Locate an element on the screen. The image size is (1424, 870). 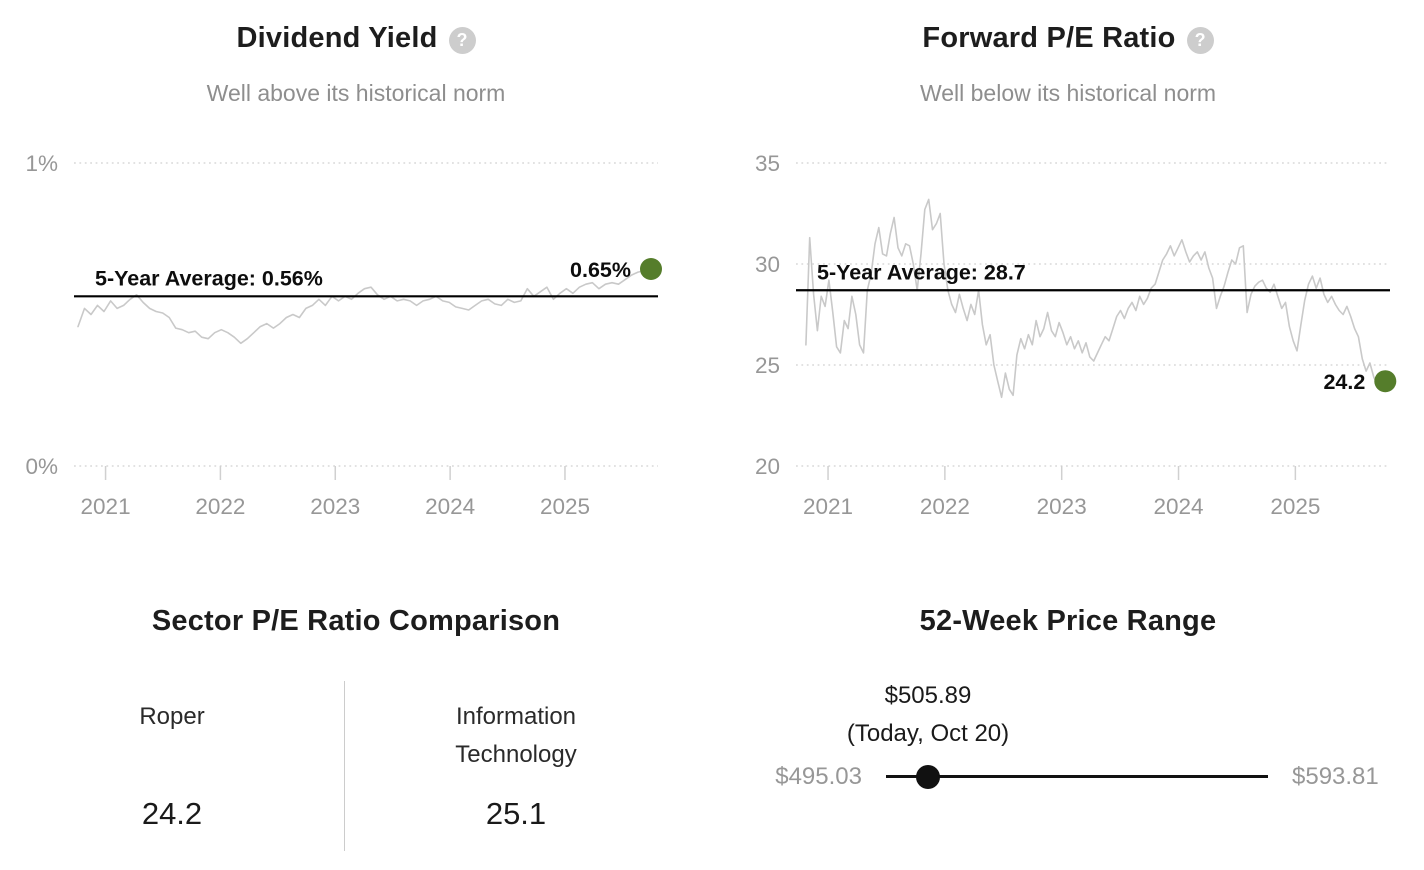
range-low-label: $495.03 is located at coordinates (818, 776).